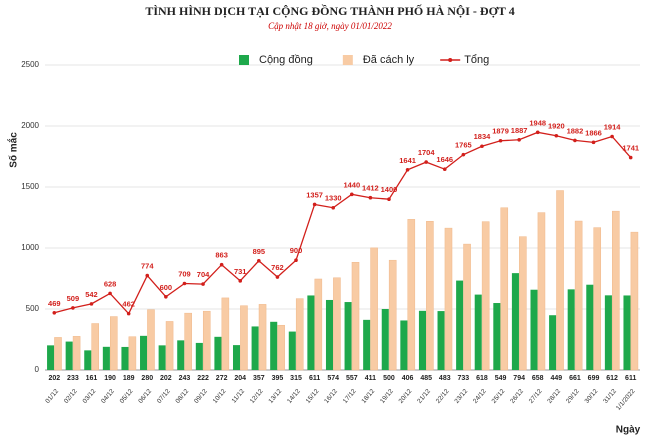  What do you see at coordinates (182, 396) in the screenshot?
I see `x-tick-label: 08/12` at bounding box center [182, 396].